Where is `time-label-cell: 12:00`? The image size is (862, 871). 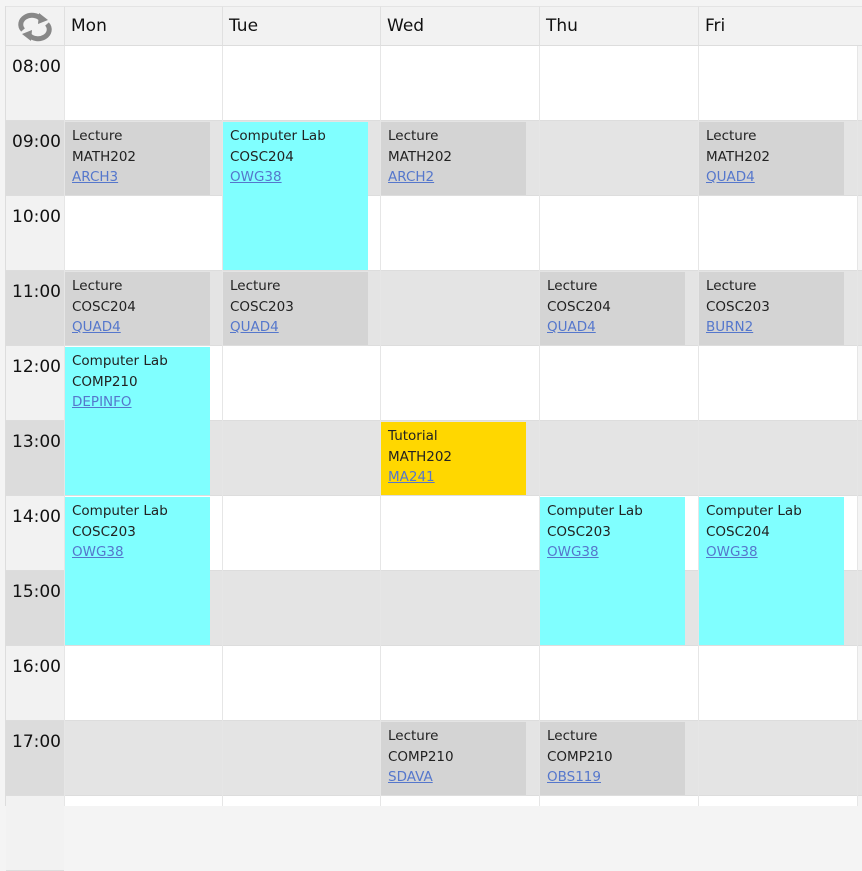 time-label-cell: 12:00 is located at coordinates (35, 383).